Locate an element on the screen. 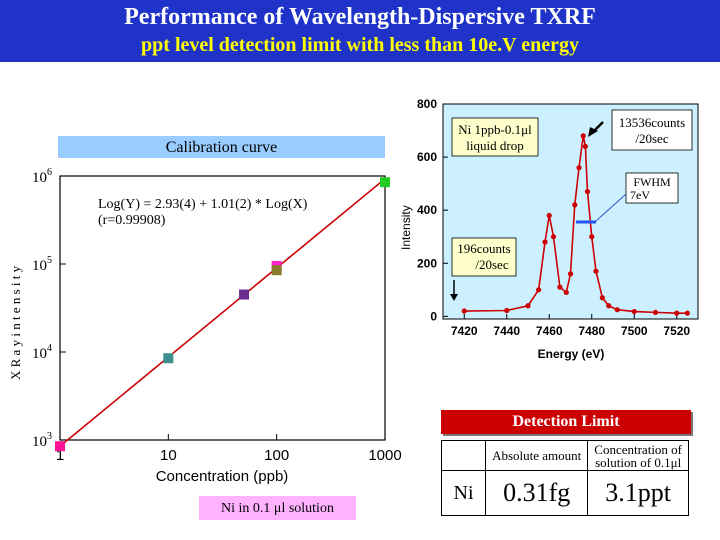  base-counts-line2: /20sec is located at coordinates (491, 264).